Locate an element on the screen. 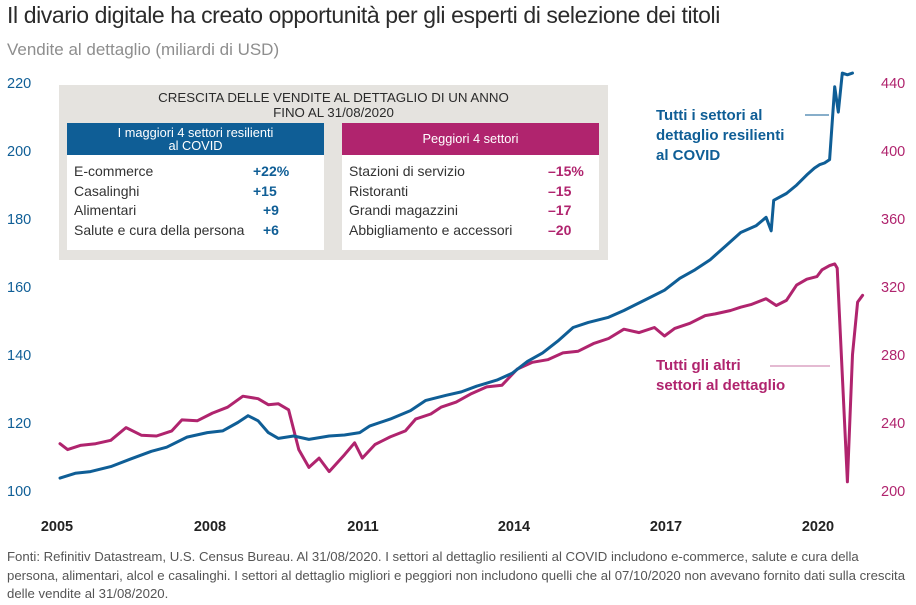 The height and width of the screenshot is (605, 916). table-row: Stazioni di servizio –15% is located at coordinates (470, 173).